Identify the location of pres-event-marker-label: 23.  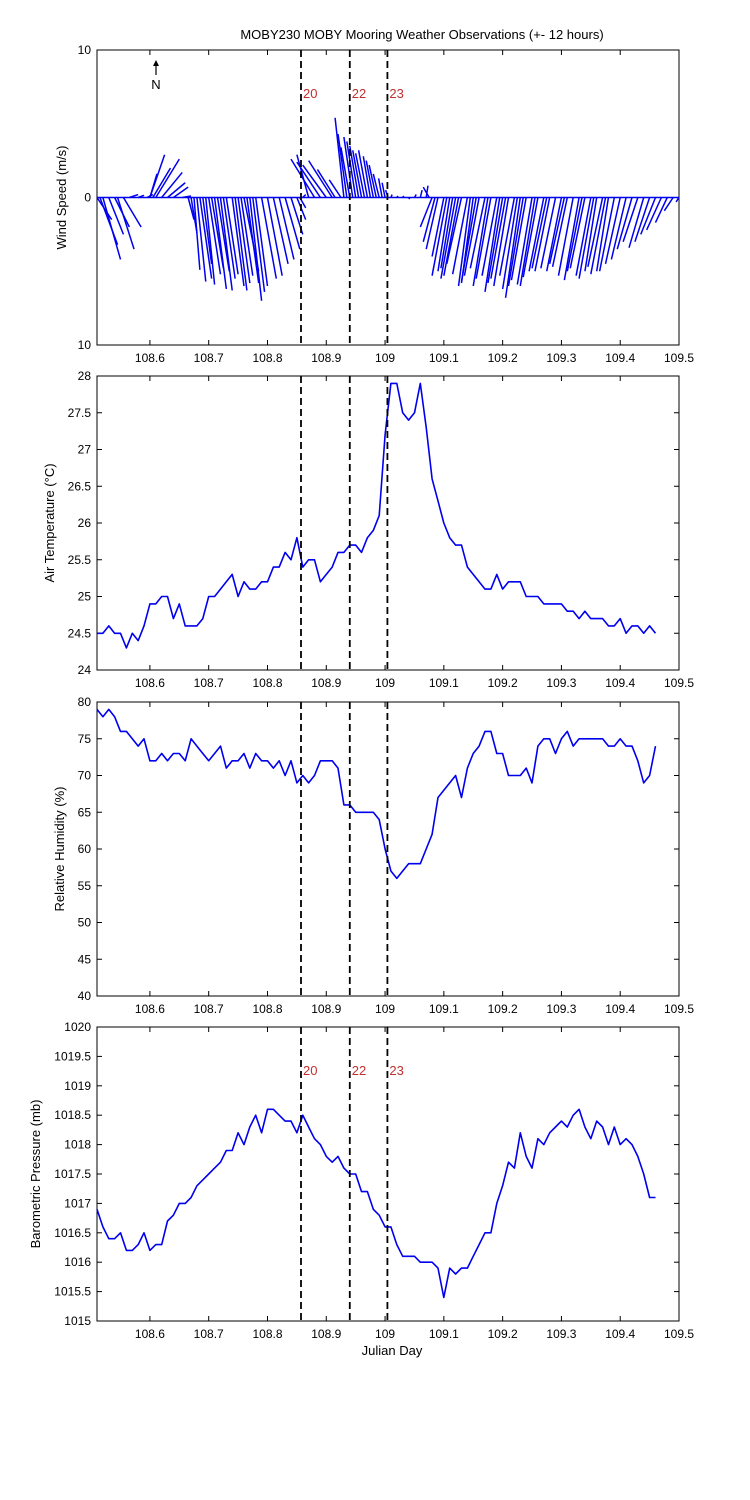
(396, 1070).